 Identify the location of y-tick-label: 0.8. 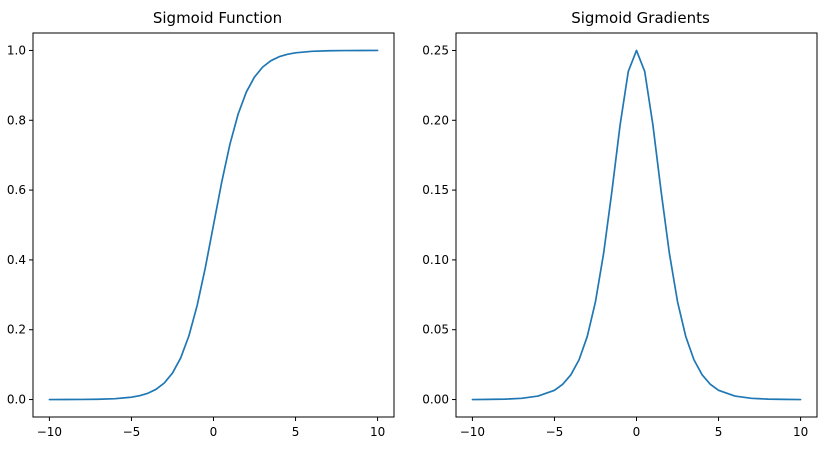
(16, 120).